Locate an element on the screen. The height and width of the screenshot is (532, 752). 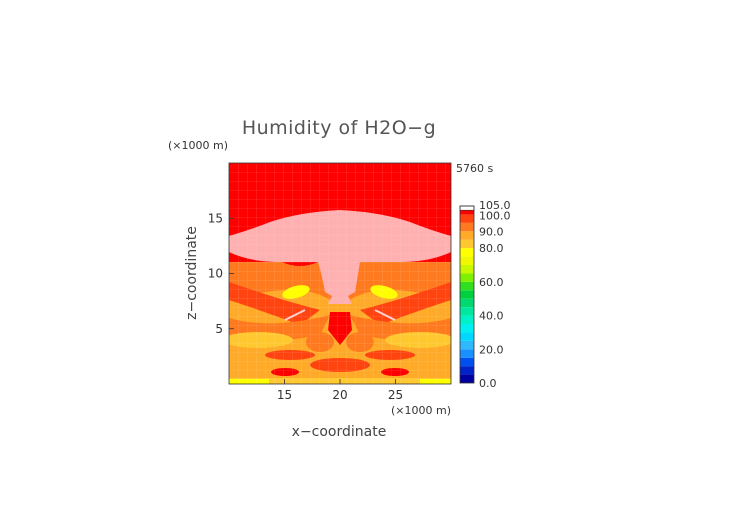
colorbar-tick-label: 60.0 is located at coordinates (491, 282).